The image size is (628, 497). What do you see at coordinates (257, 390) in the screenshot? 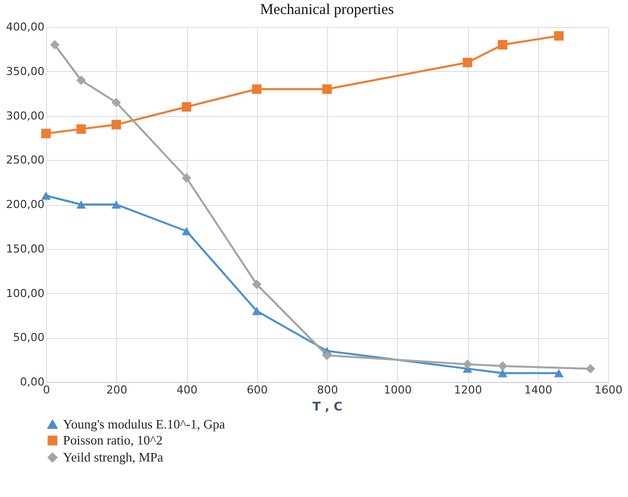
I see `x-tick-label: 600` at bounding box center [257, 390].